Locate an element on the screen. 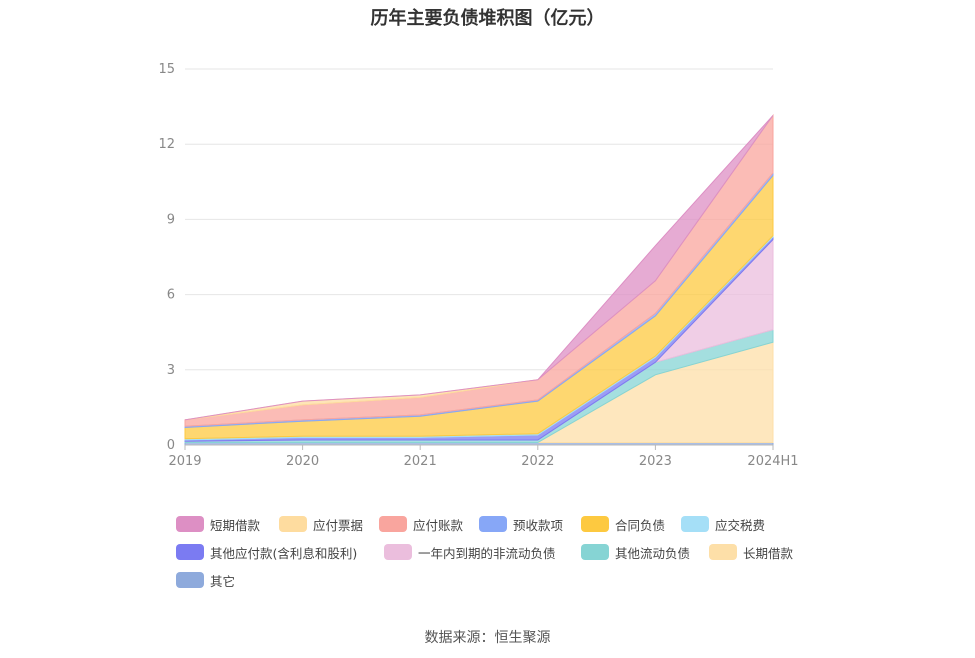 The height and width of the screenshot is (658, 975). x-tick-label: 2022 is located at coordinates (537, 461).